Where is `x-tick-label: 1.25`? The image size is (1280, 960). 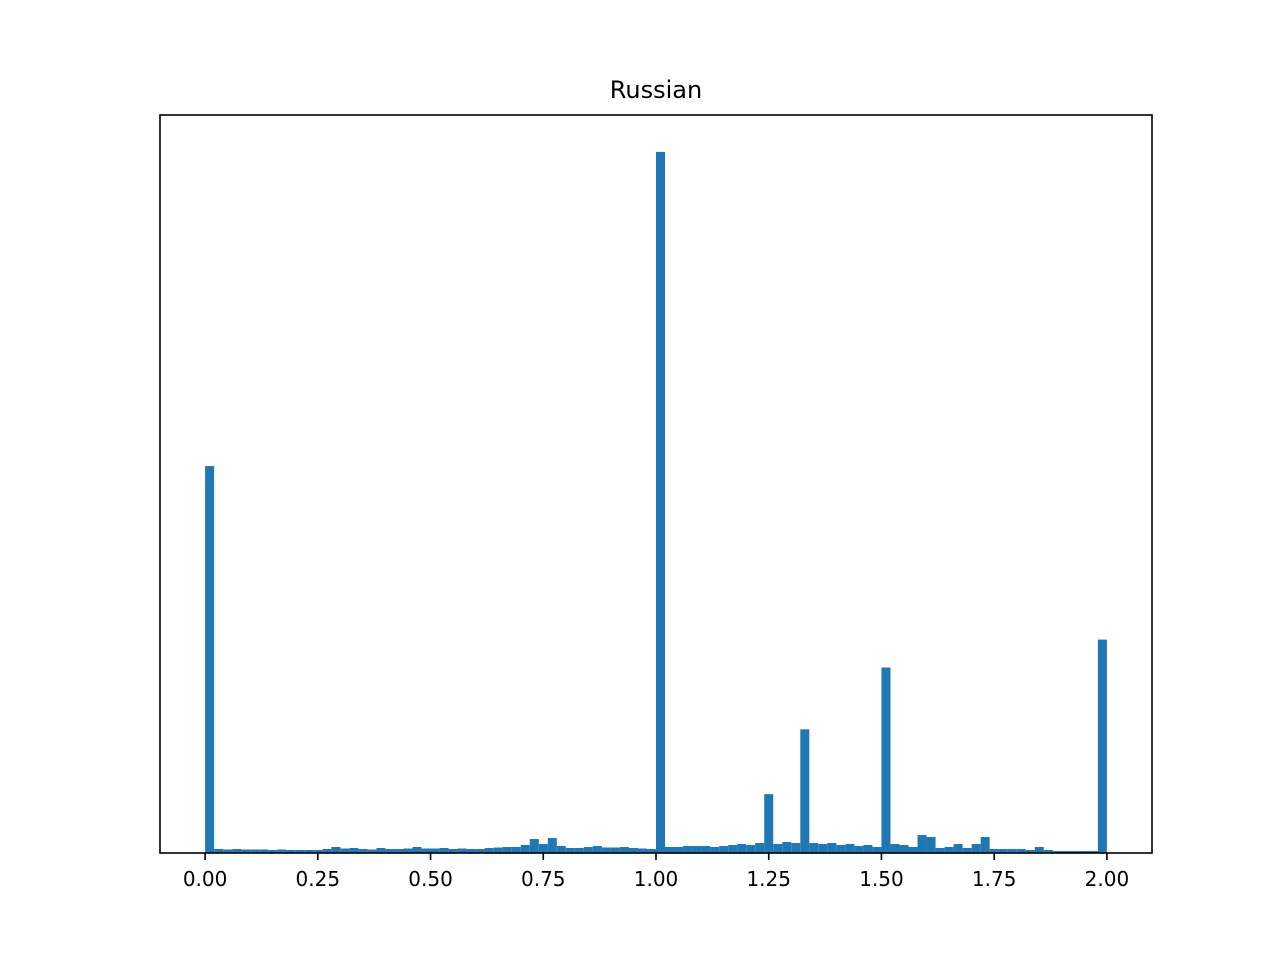 x-tick-label: 1.25 is located at coordinates (768, 879).